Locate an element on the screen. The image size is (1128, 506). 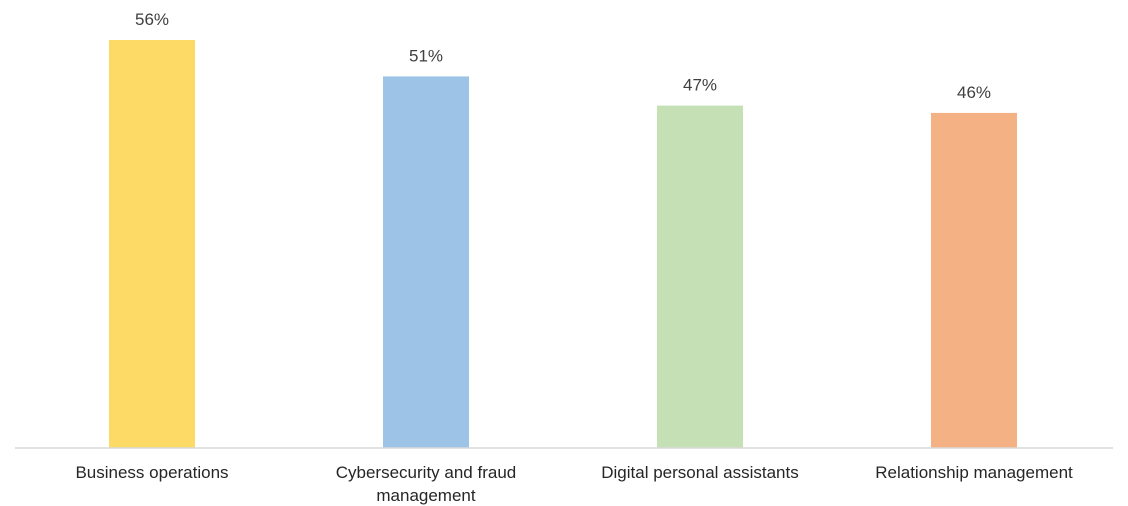
value-label-0: 56% is located at coordinates (152, 19).